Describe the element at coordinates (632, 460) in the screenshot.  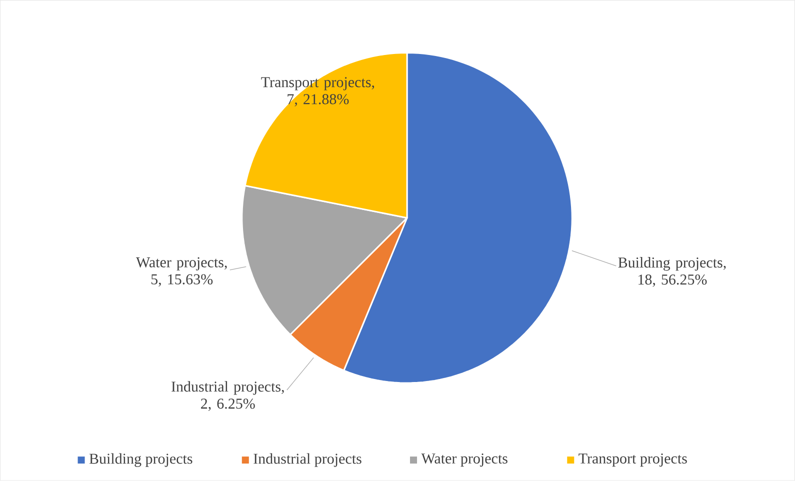
I see `legend-label: Transport projects` at that location.